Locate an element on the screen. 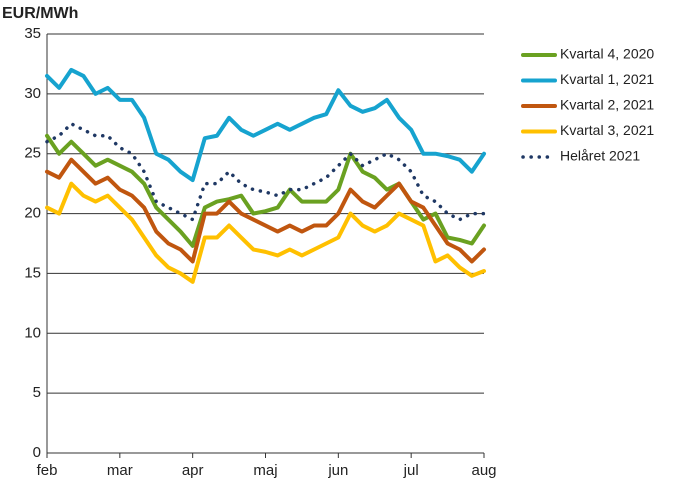 The image size is (690, 482). x-tick-label: feb is located at coordinates (47, 470).